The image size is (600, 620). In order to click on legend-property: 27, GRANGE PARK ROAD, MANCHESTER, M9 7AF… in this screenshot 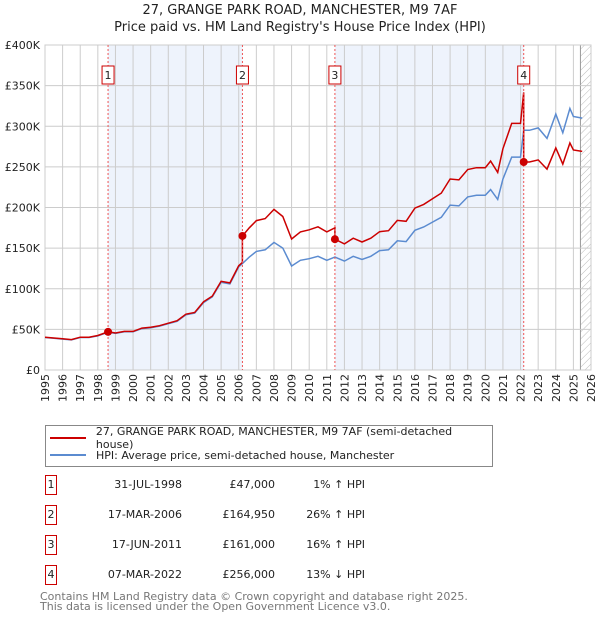, I will do `click(274, 438)`.